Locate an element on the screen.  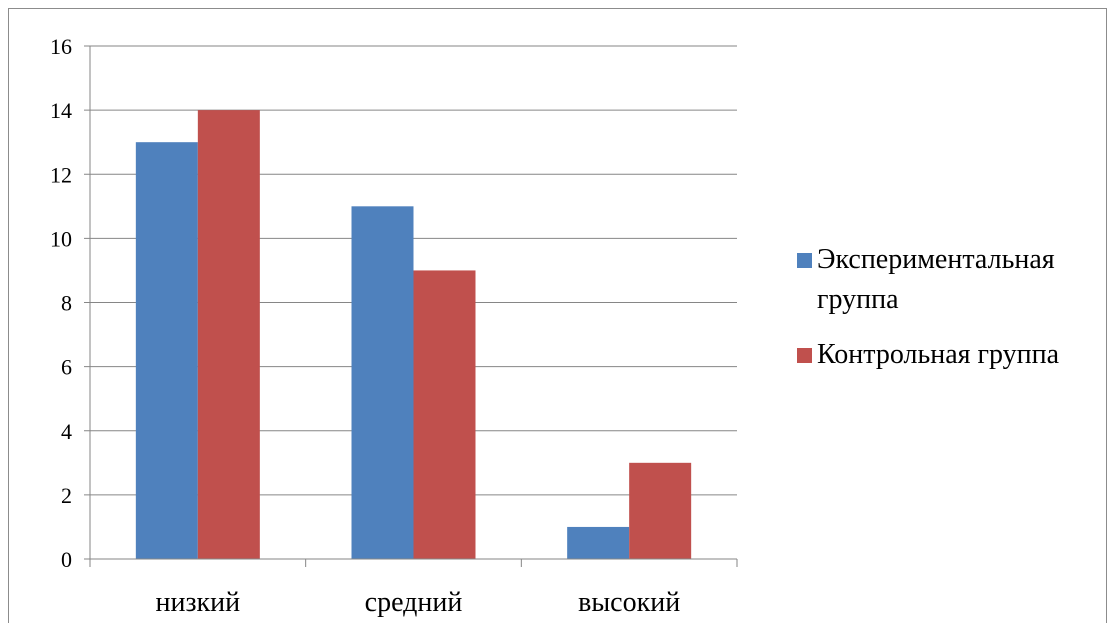
x-category-labels: низкий средний высокий is located at coordinates (418, 602).